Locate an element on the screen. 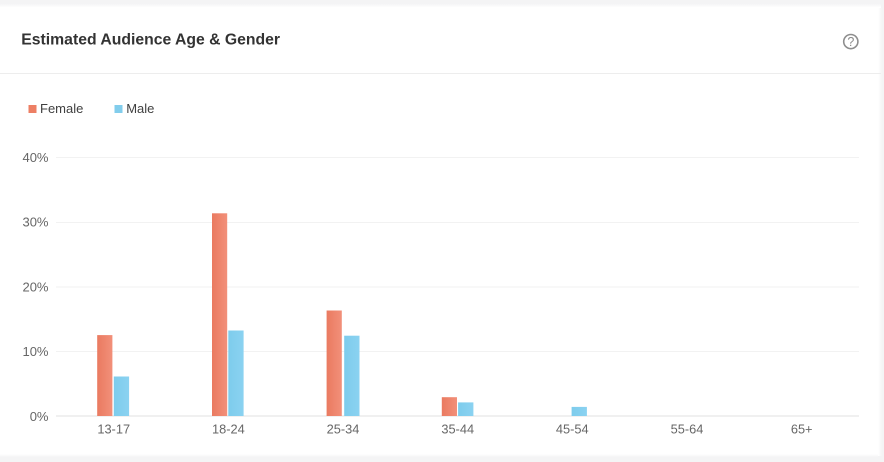 The width and height of the screenshot is (884, 462). svg-text: 55-64 is located at coordinates (687, 428).